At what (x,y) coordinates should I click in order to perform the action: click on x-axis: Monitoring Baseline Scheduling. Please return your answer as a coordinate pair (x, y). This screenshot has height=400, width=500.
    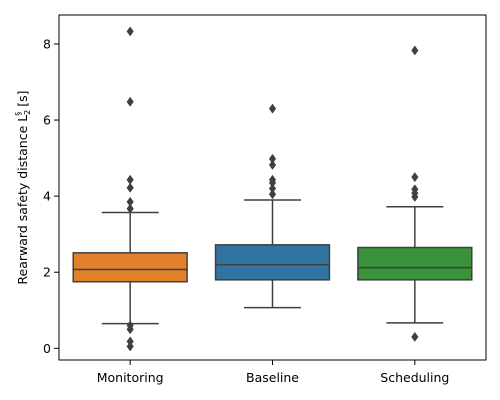
    Looking at the image, I should click on (273, 372).